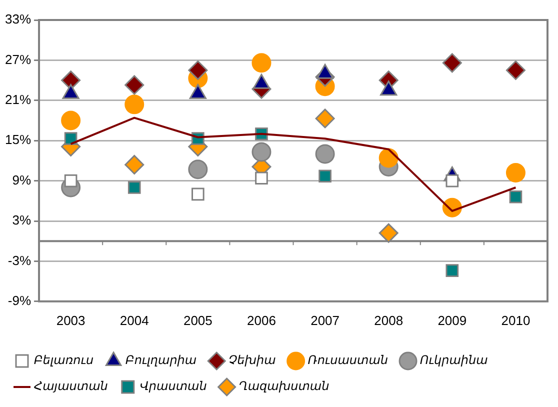  What do you see at coordinates (64, 360) in the screenshot?
I see `legend-label: Բելառուս` at bounding box center [64, 360].